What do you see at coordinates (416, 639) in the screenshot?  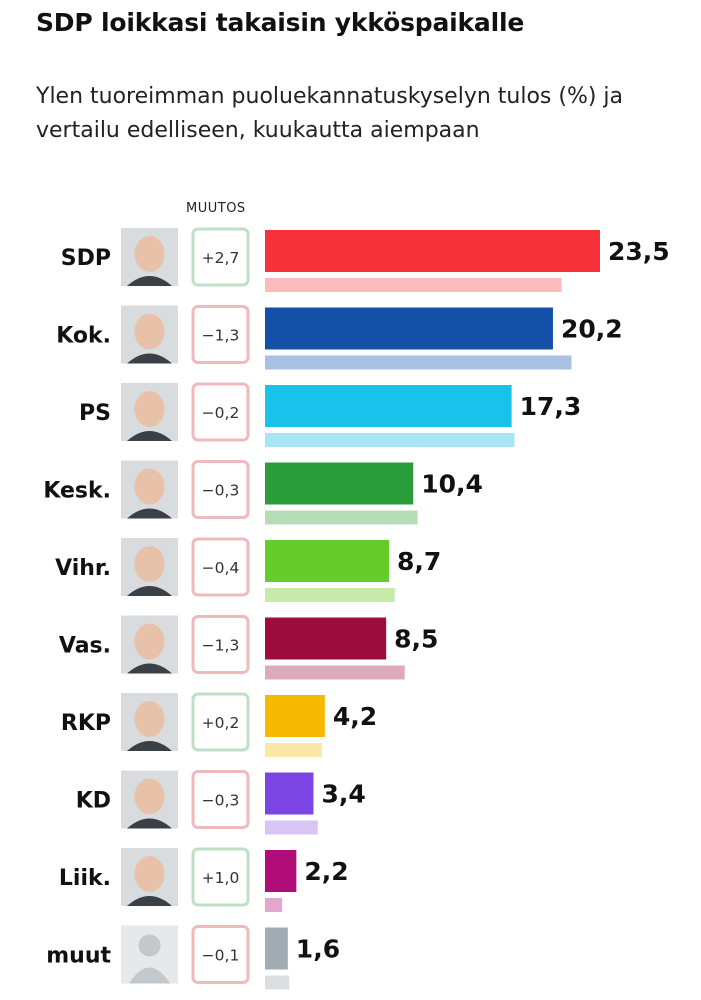 I see `value-label: 8,5` at bounding box center [416, 639].